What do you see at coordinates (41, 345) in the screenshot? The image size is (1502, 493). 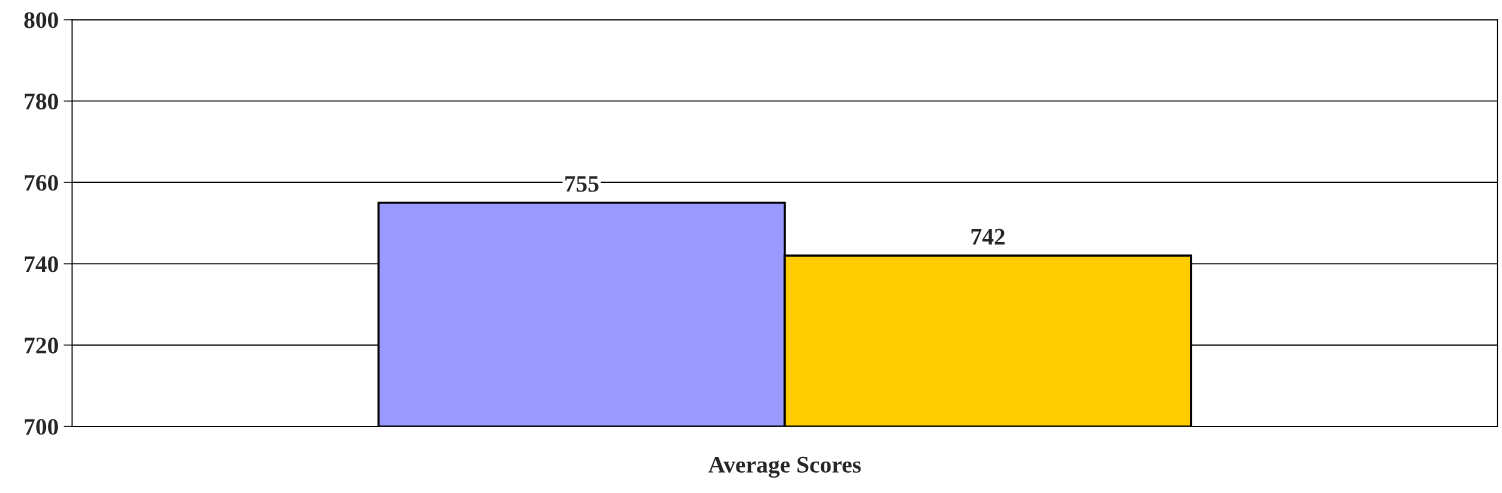 I see `y-tick-label: 720` at bounding box center [41, 345].